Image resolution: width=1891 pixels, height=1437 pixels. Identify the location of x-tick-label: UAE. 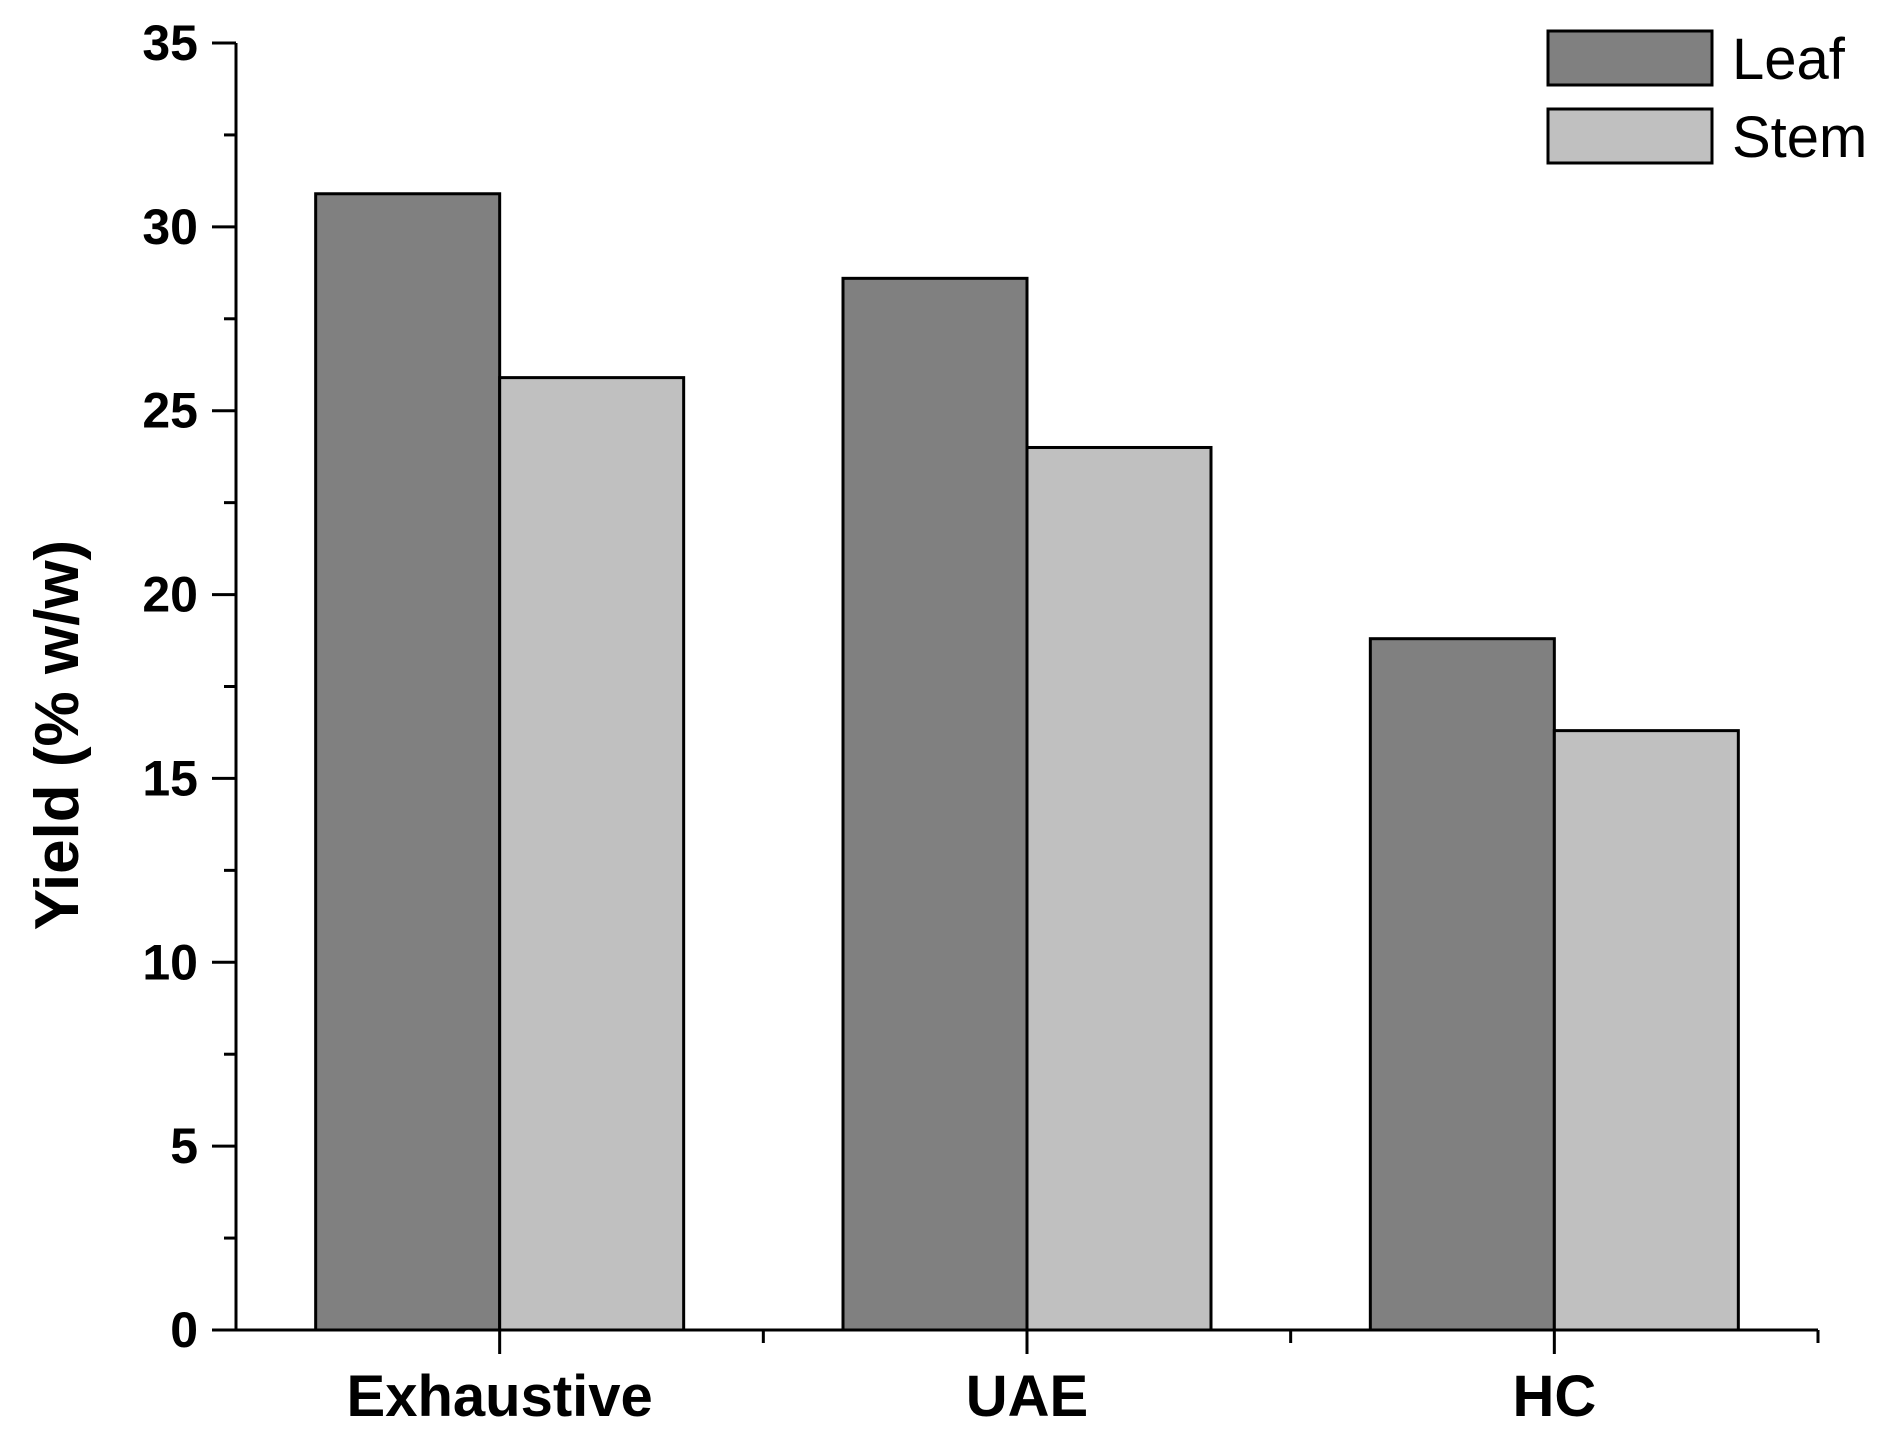
(1027, 1396).